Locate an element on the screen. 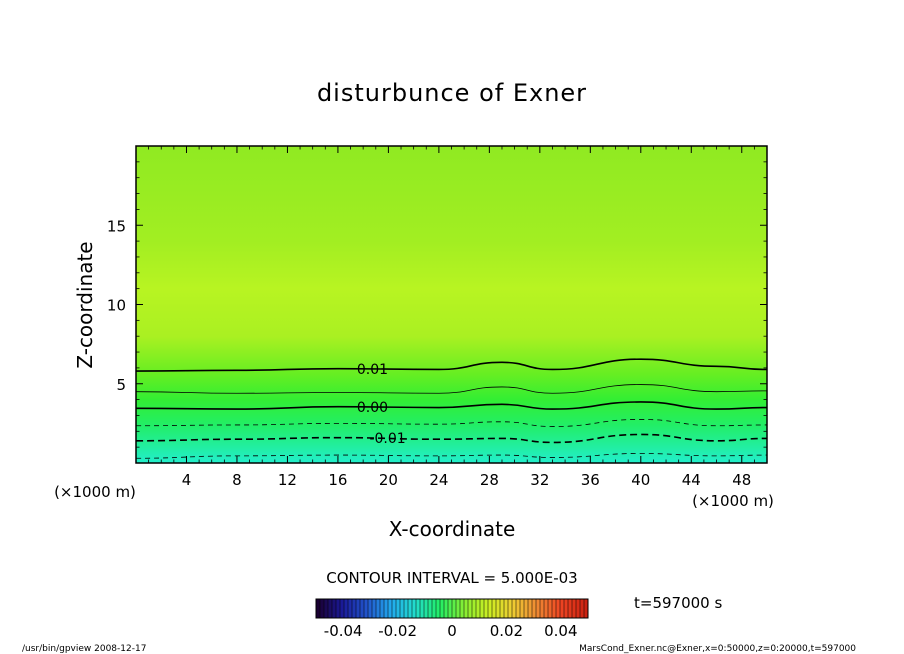  x-tick-label: 4 is located at coordinates (187, 480).